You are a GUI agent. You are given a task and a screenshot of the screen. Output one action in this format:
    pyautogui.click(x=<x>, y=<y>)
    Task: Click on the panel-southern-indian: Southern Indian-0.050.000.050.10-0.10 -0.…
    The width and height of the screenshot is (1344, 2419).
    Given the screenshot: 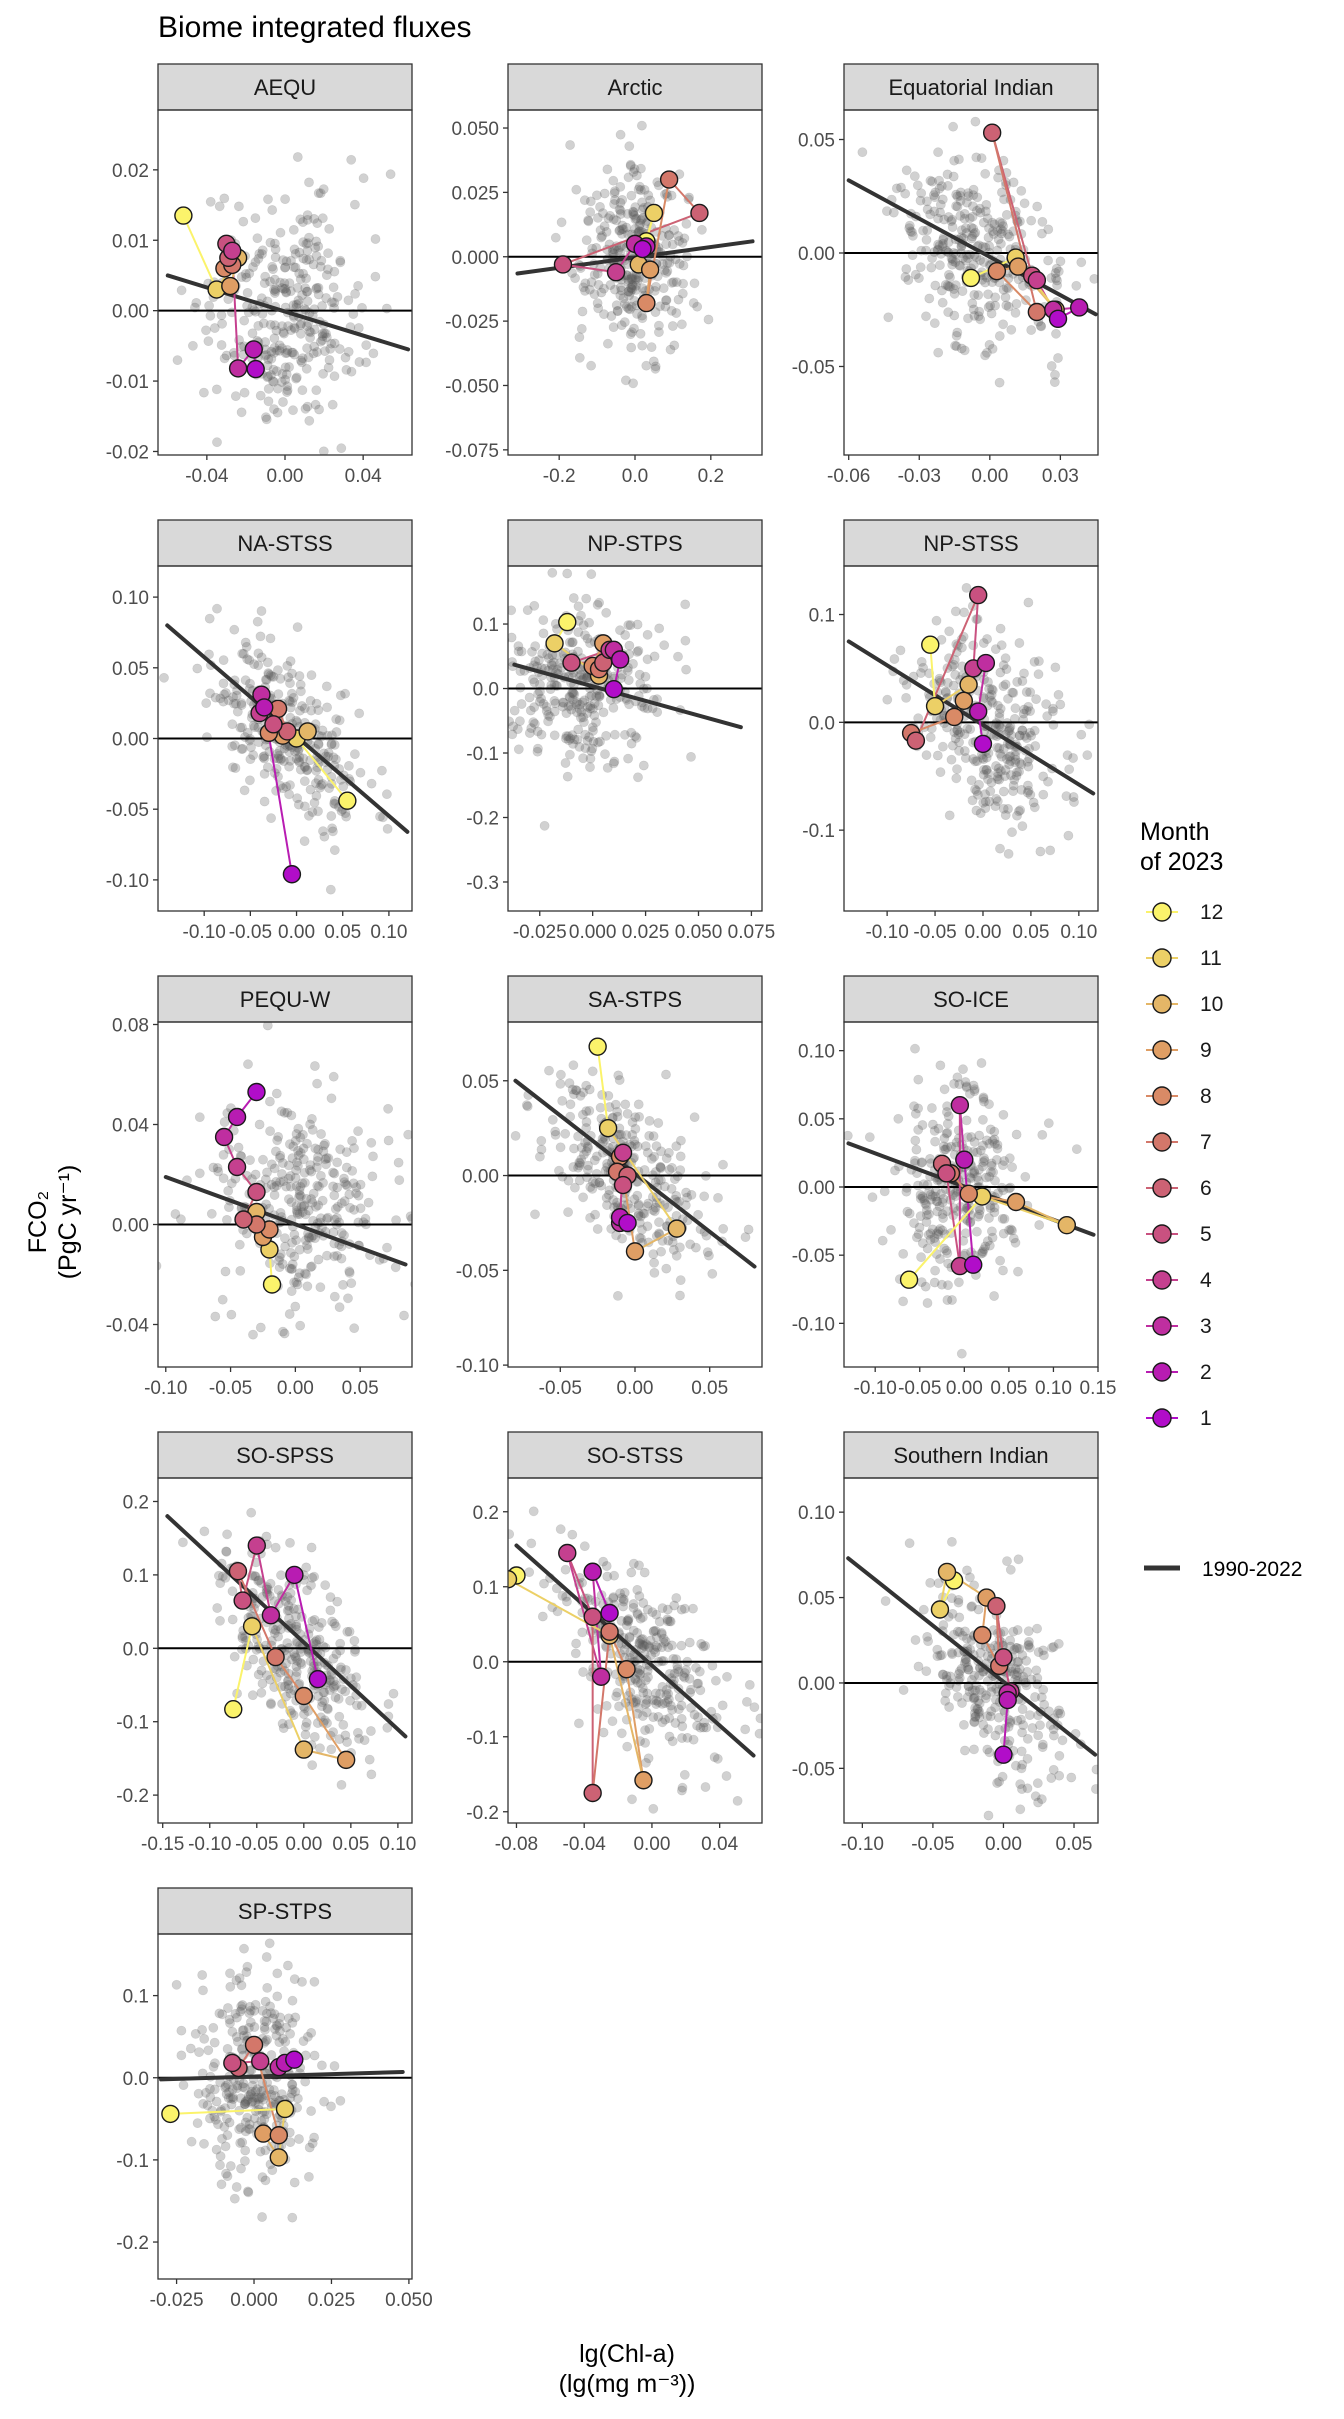 What is the action you would take?
    pyautogui.click(x=945, y=1643)
    